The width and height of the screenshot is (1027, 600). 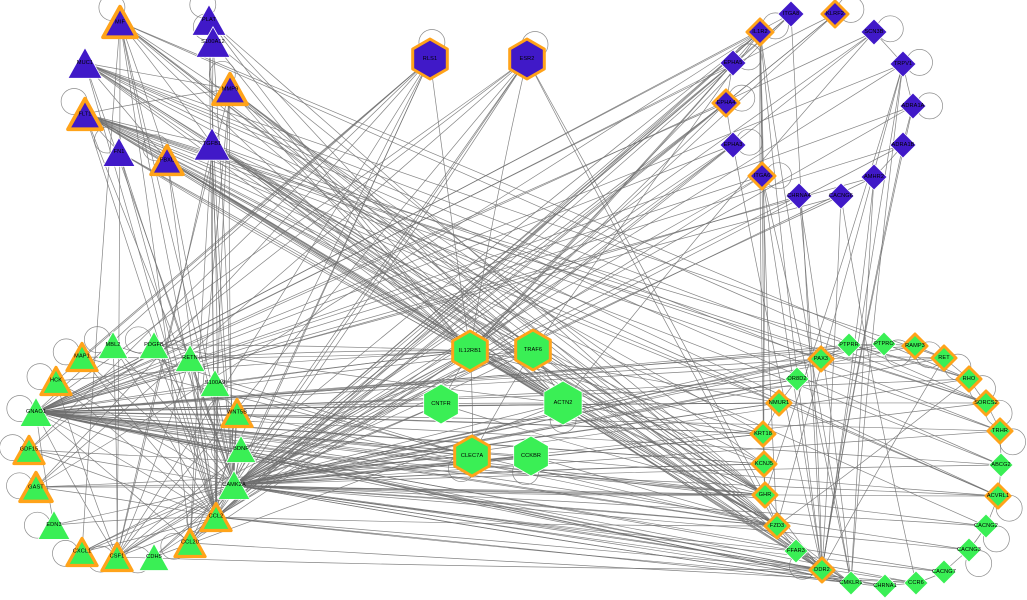 I want to click on node-cmklr1: CMKLR1, so click(x=851, y=583).